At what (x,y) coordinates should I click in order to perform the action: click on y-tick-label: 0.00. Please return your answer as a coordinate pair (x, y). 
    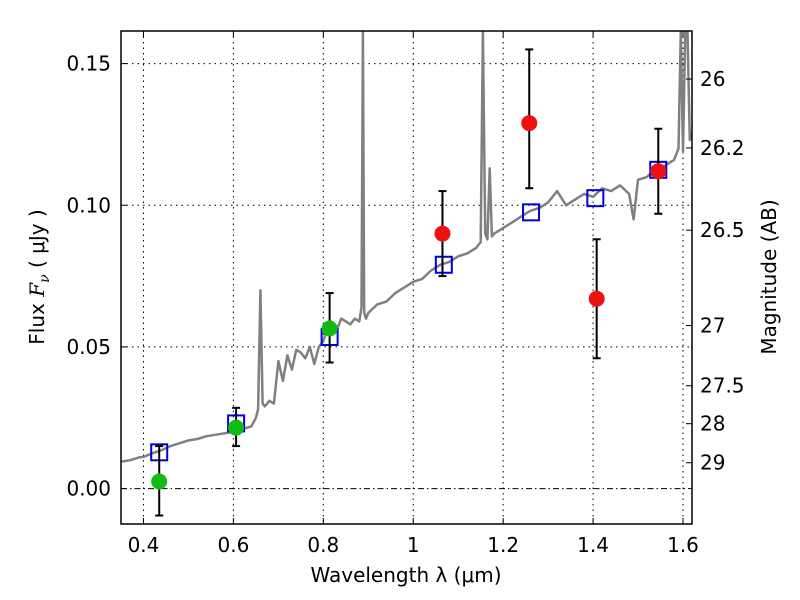
    Looking at the image, I should click on (88, 489).